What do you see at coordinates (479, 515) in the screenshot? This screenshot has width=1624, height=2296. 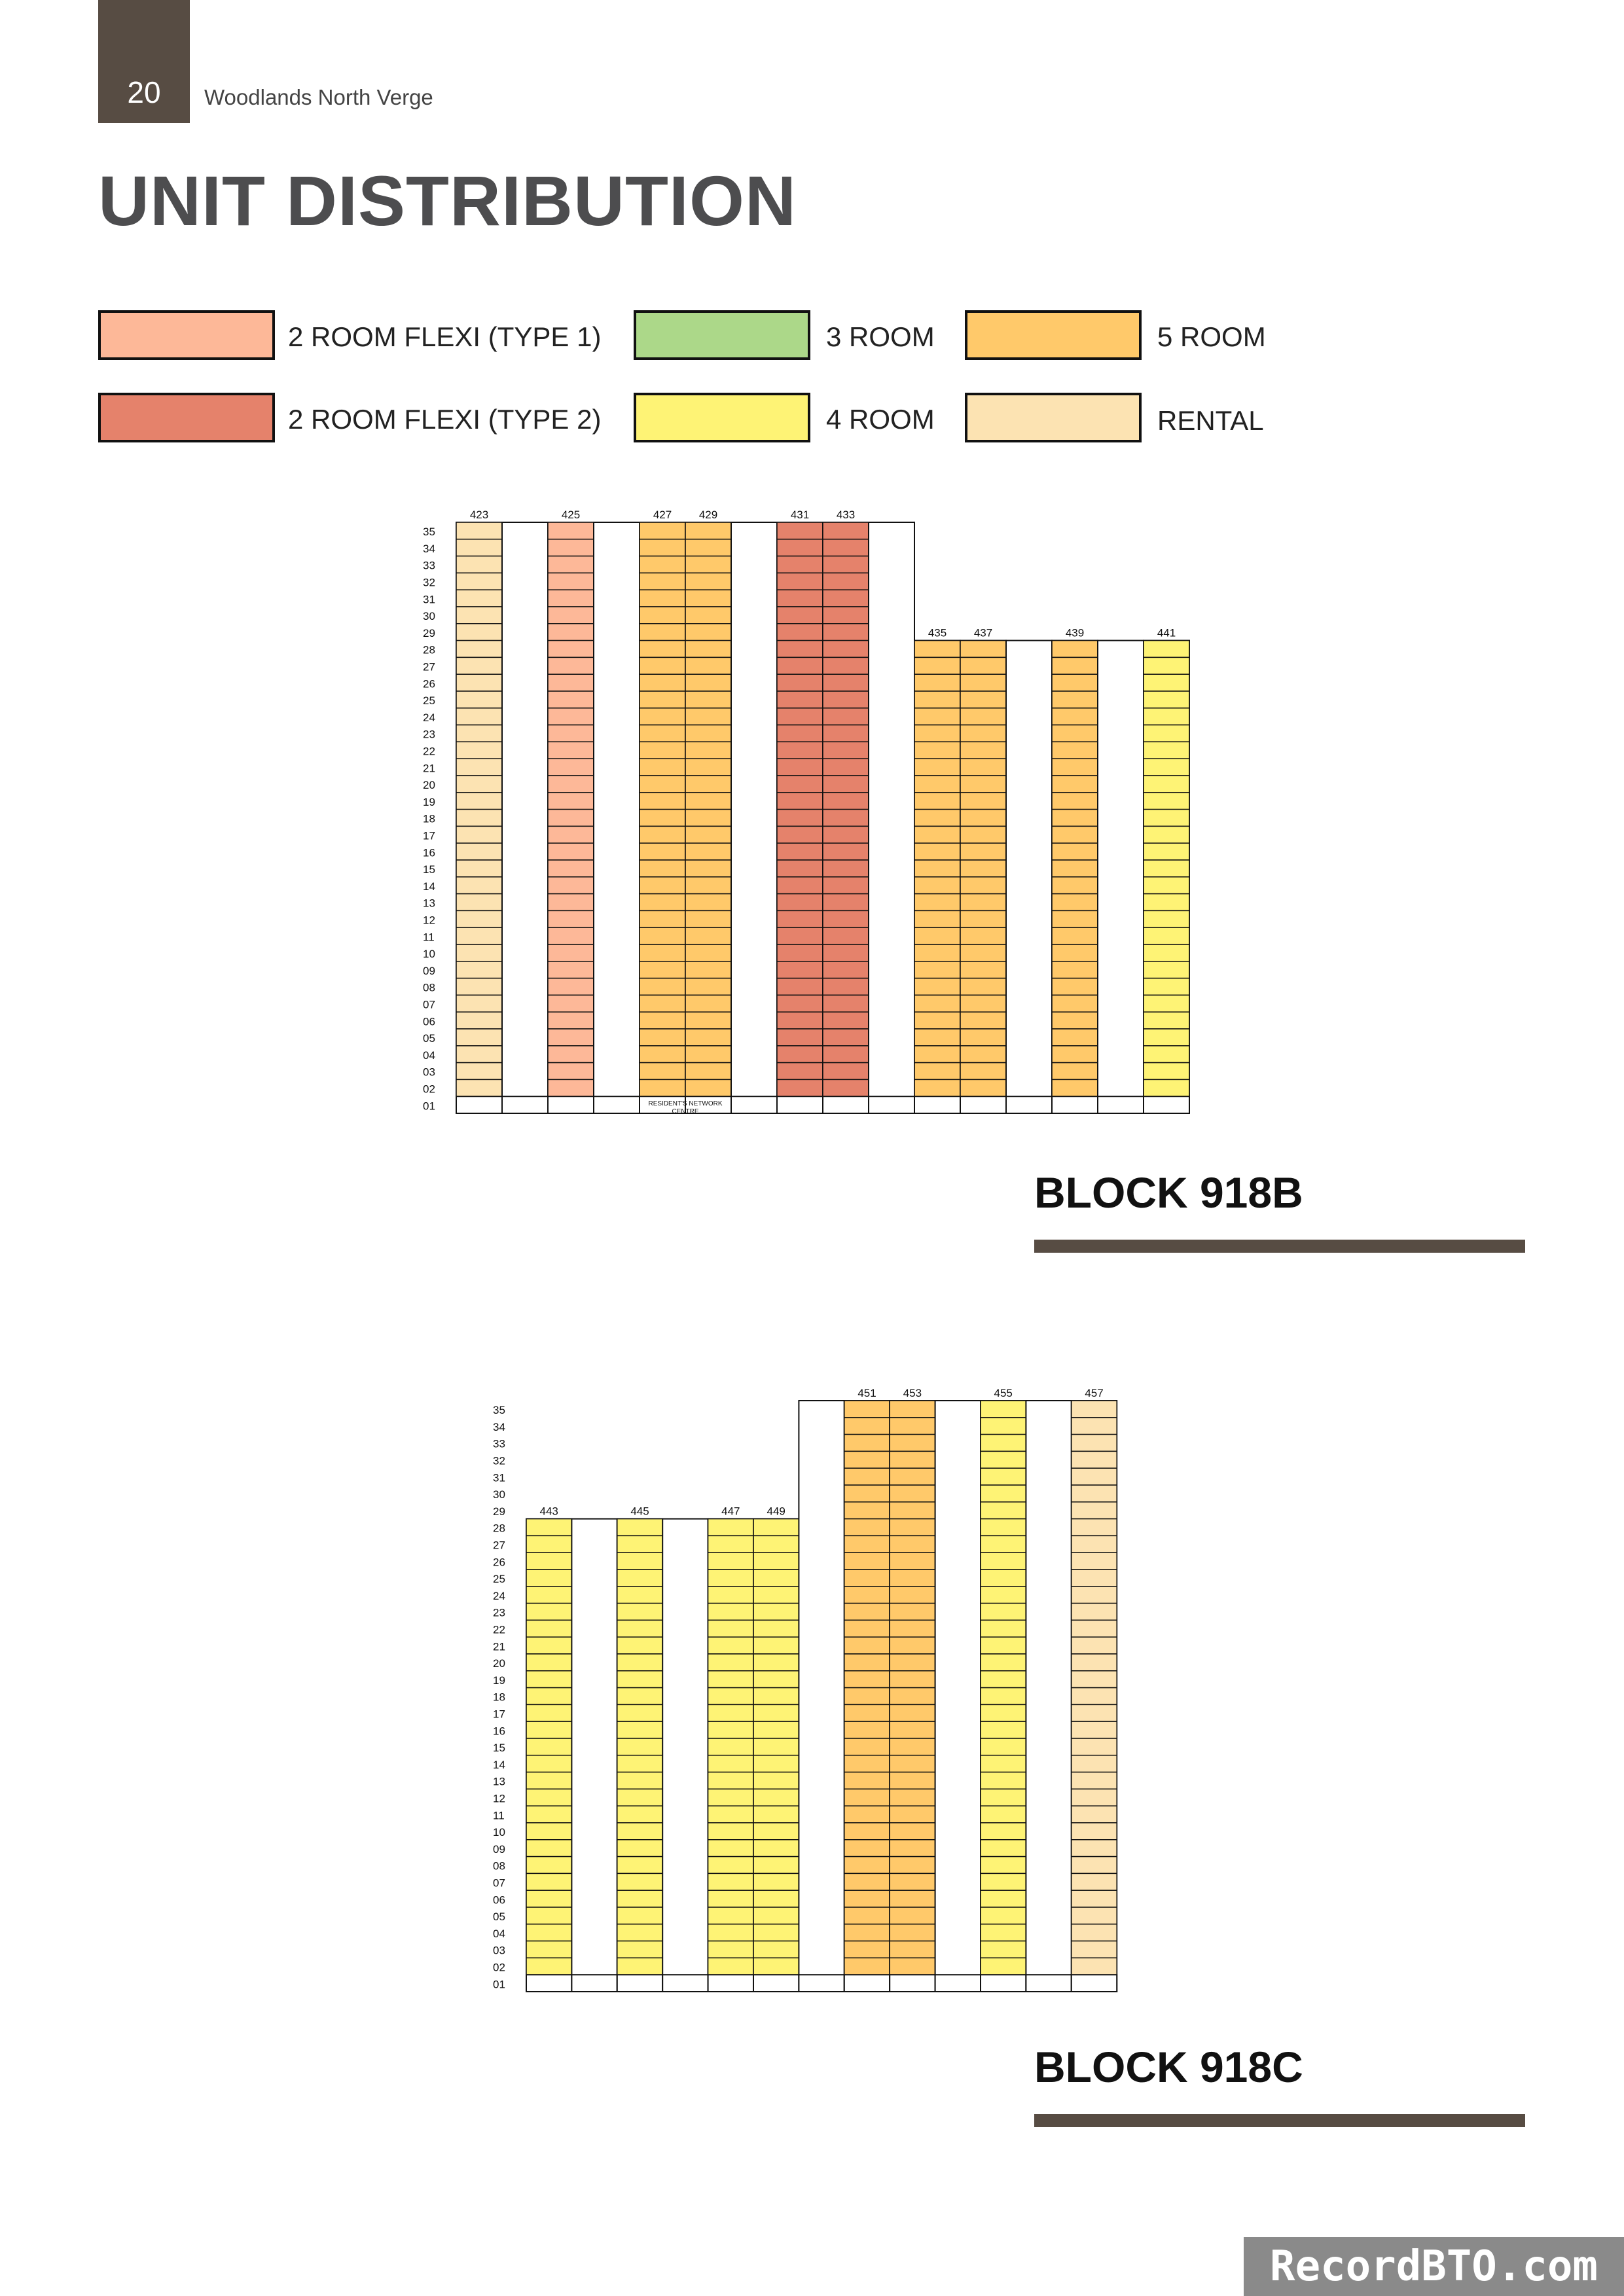 I see `unit-number-label: 423` at bounding box center [479, 515].